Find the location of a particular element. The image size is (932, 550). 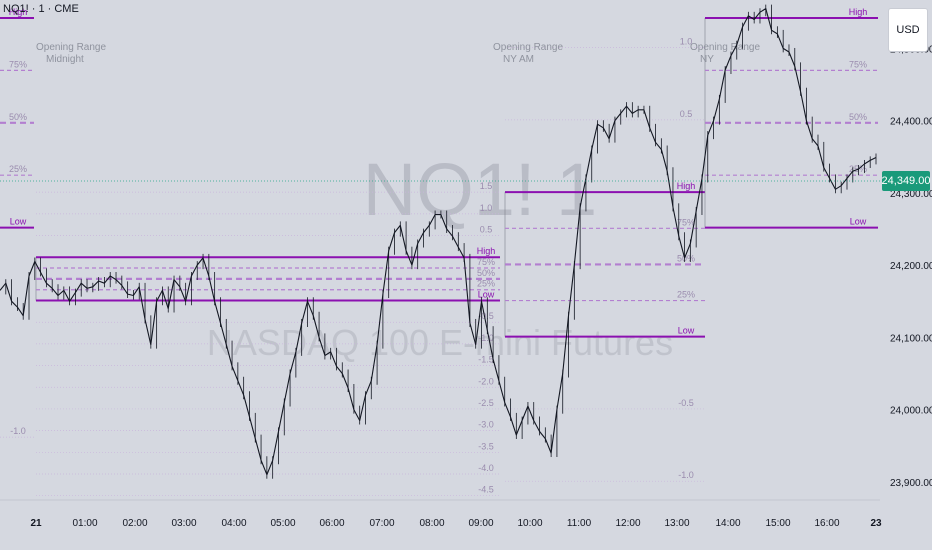

x-tick-label: 03:00 is located at coordinates (183, 523).